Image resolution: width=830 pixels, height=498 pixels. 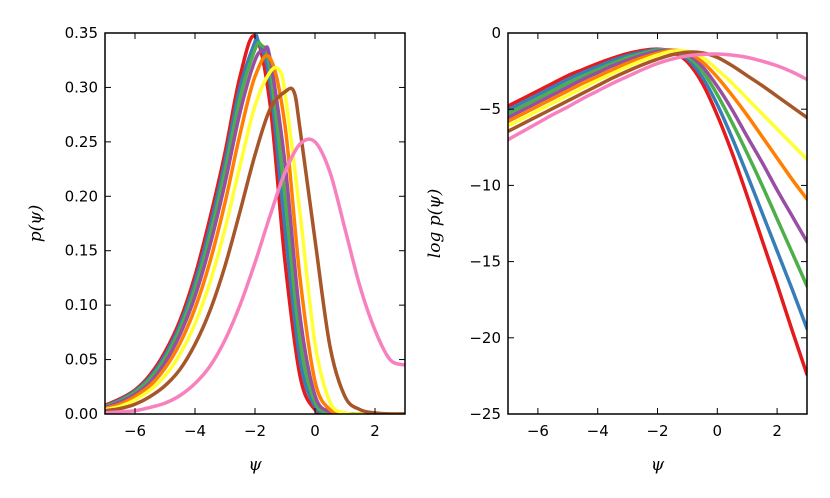 What do you see at coordinates (485, 338) in the screenshot?
I see `right-y-tick-label: −20` at bounding box center [485, 338].